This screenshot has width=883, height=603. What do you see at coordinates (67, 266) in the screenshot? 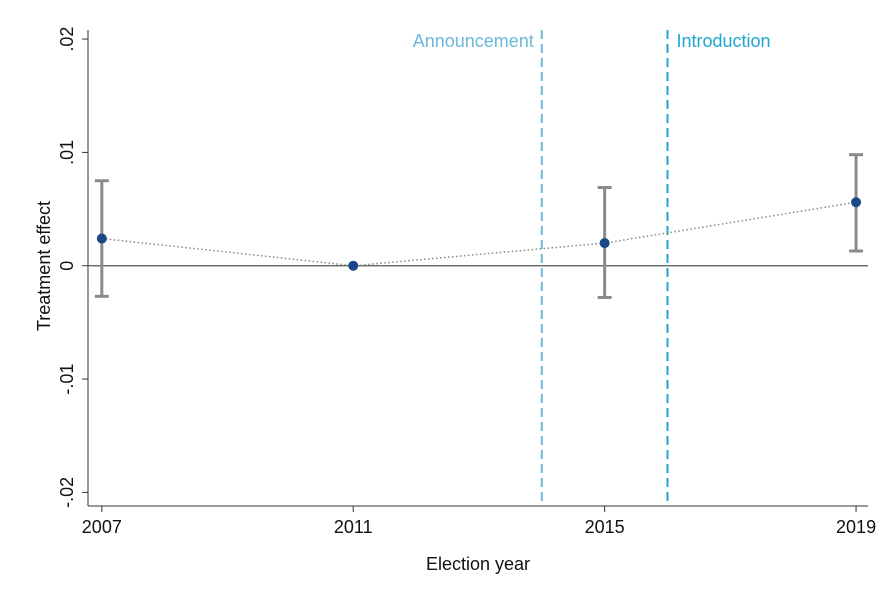
I see `y-tick-label: 0` at bounding box center [67, 266].